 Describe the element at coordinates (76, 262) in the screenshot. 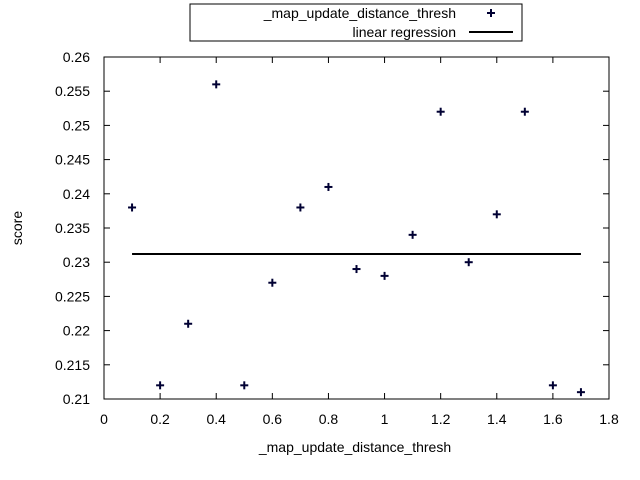

I see `y-tick-label: 0.23` at that location.